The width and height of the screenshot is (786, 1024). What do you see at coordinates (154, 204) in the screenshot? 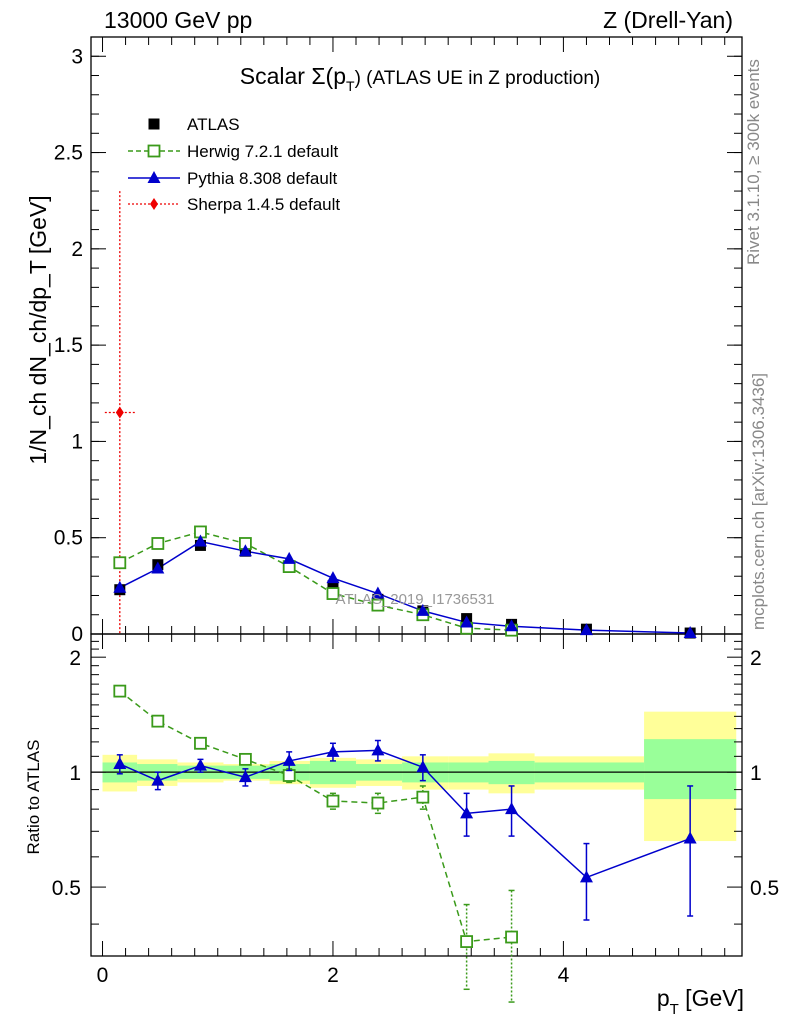
I see `legend-marker-diamond` at bounding box center [154, 204].